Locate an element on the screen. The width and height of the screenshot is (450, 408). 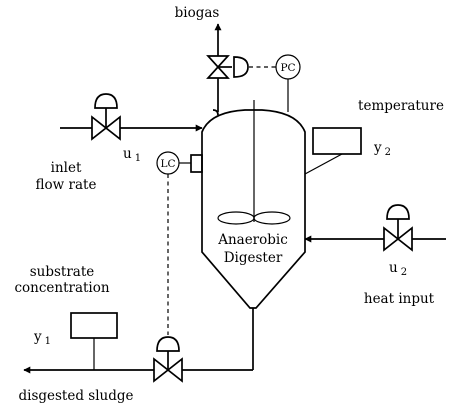
digester-vessel is located at coordinates (253, 209).